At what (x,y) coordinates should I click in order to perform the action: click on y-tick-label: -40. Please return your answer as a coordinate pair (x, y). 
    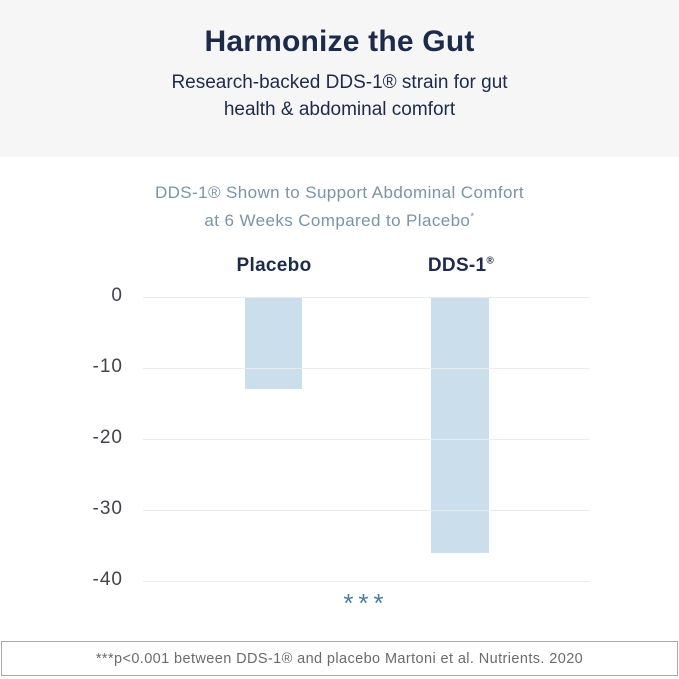
    Looking at the image, I should click on (107, 579).